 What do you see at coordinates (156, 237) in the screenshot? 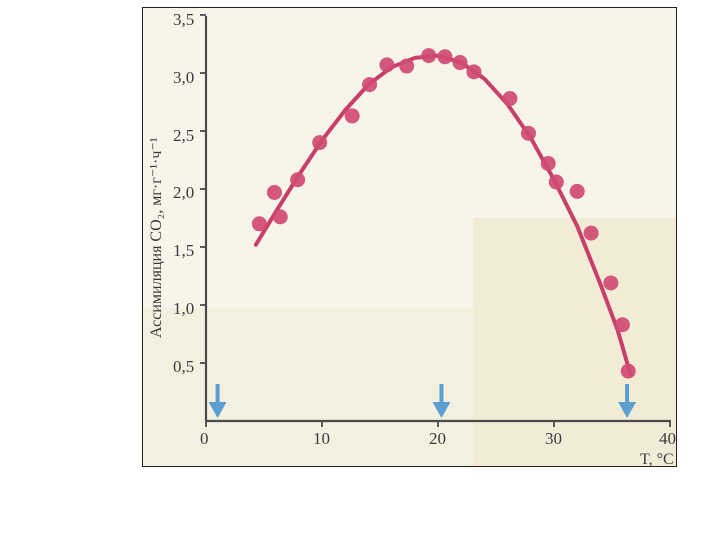
I see `y-axis-title: Ассимиляция CO₂, мг·г⁻¹·ч⁻¹` at bounding box center [156, 237].